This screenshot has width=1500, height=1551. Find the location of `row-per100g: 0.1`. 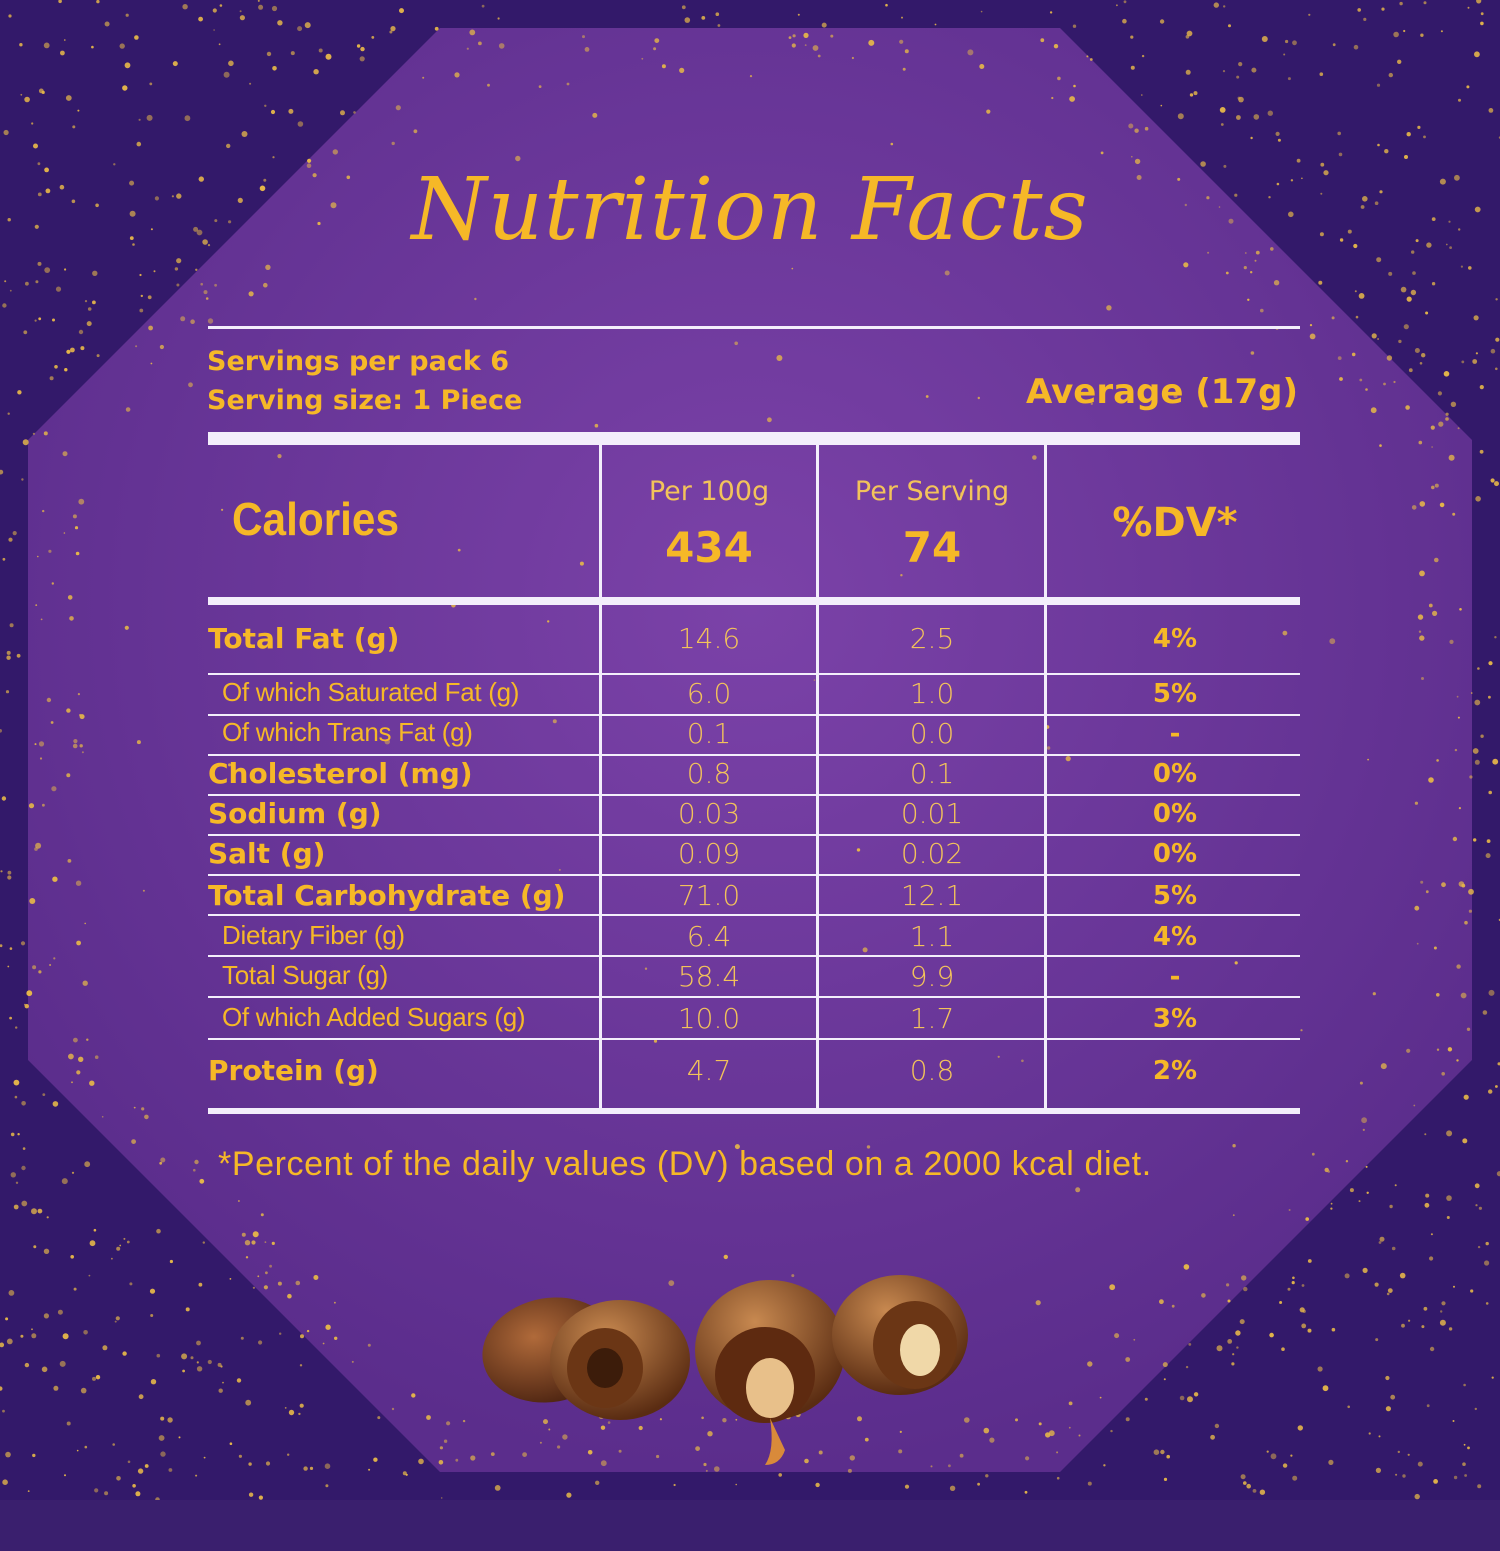

row-per100g: 0.1 is located at coordinates (709, 733).